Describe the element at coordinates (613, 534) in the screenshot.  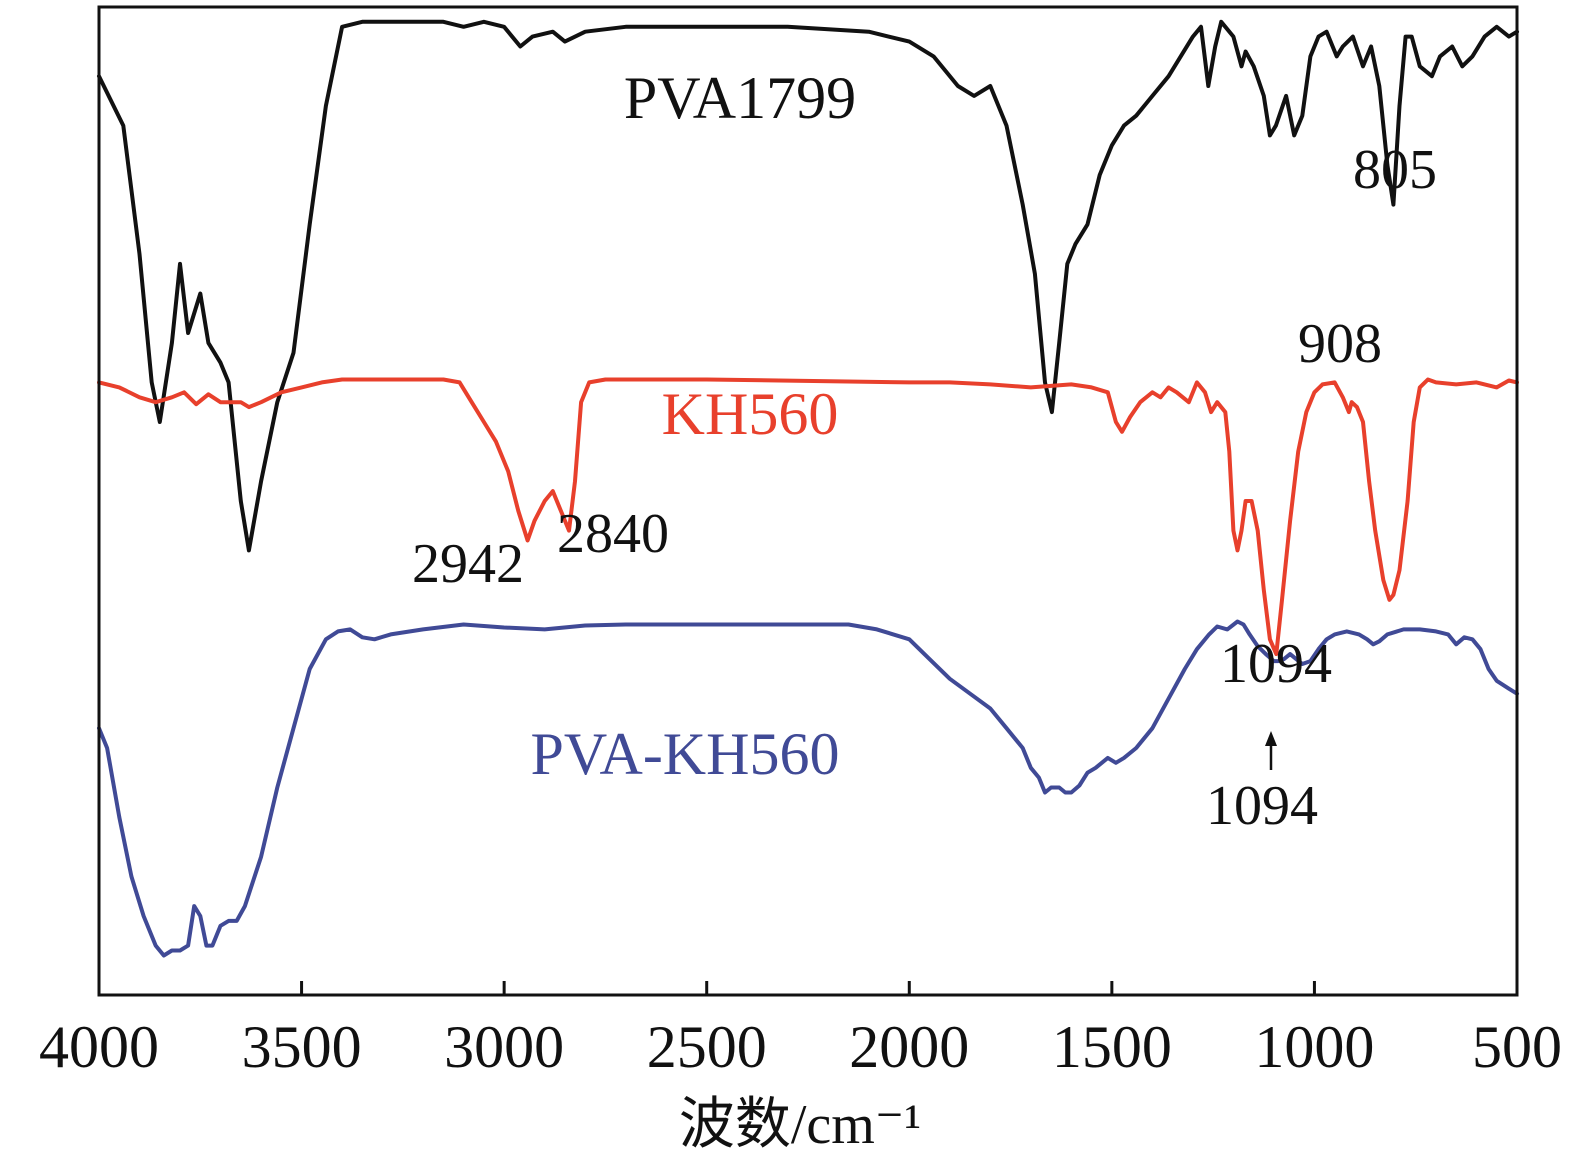
I see `annotation-2840: 2840` at that location.